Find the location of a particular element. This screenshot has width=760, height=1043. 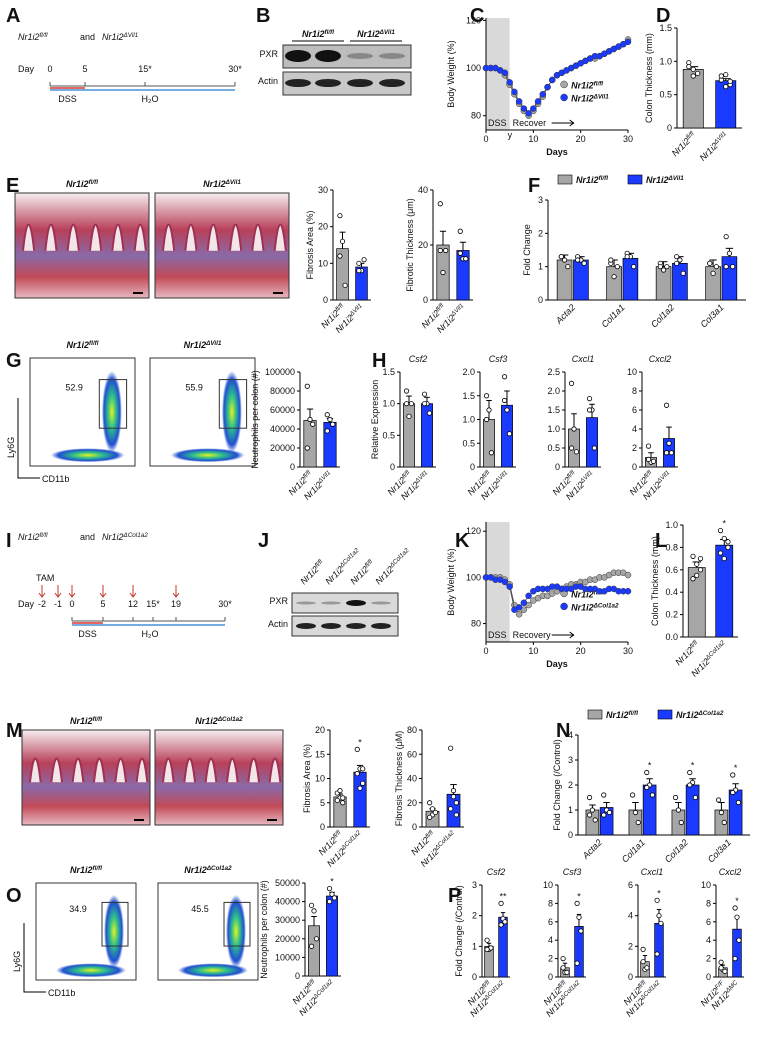

x-tick-label: Nr1i2fl/fl is located at coordinates (683, 144).